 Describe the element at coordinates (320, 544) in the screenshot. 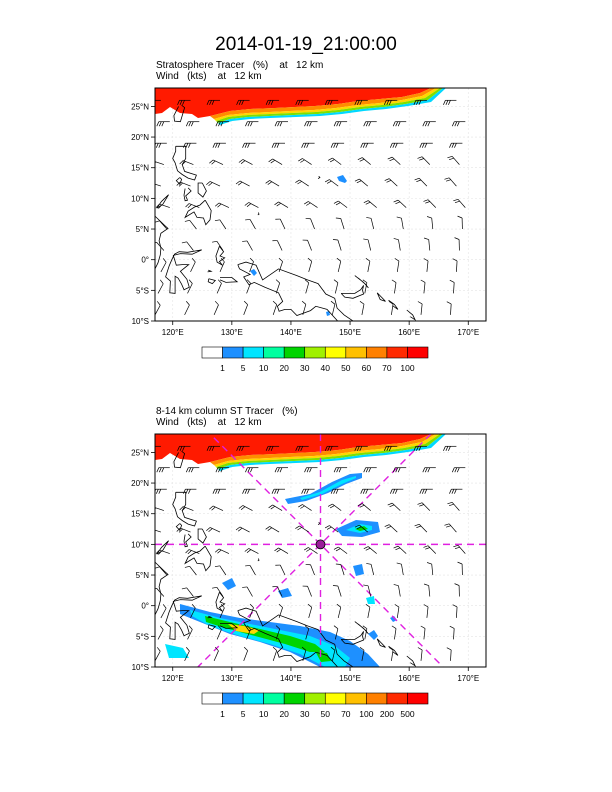

I see `panel2-center-marker` at that location.